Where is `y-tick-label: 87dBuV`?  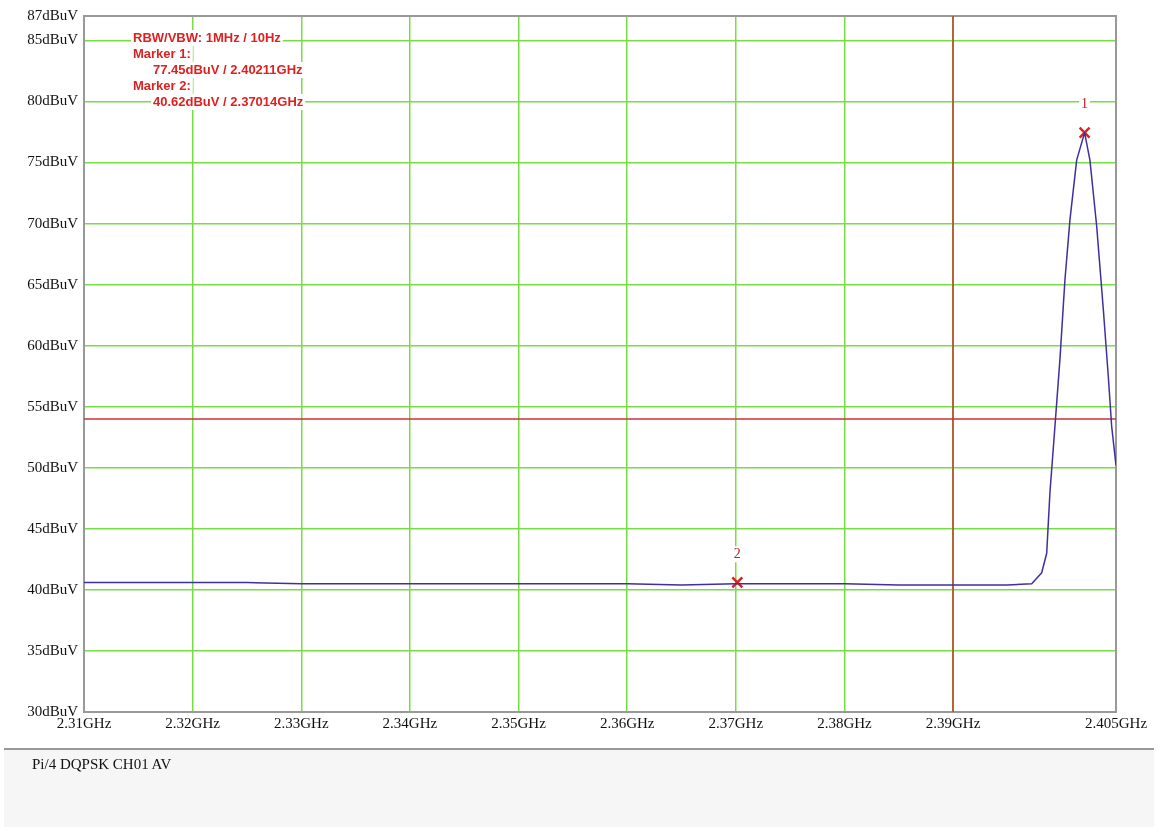 y-tick-label: 87dBuV is located at coordinates (53, 14).